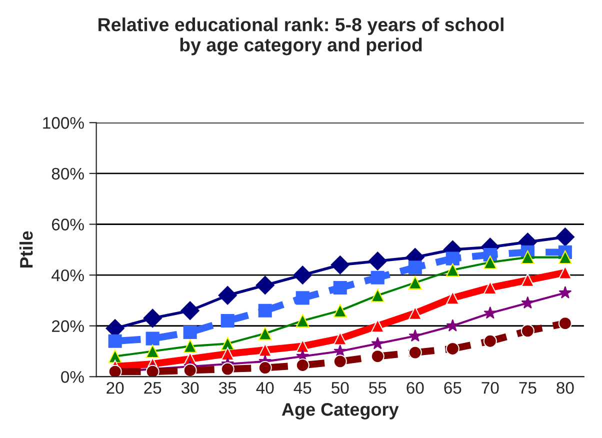 The image size is (602, 438). I want to click on x-tick-label: 45, so click(303, 388).